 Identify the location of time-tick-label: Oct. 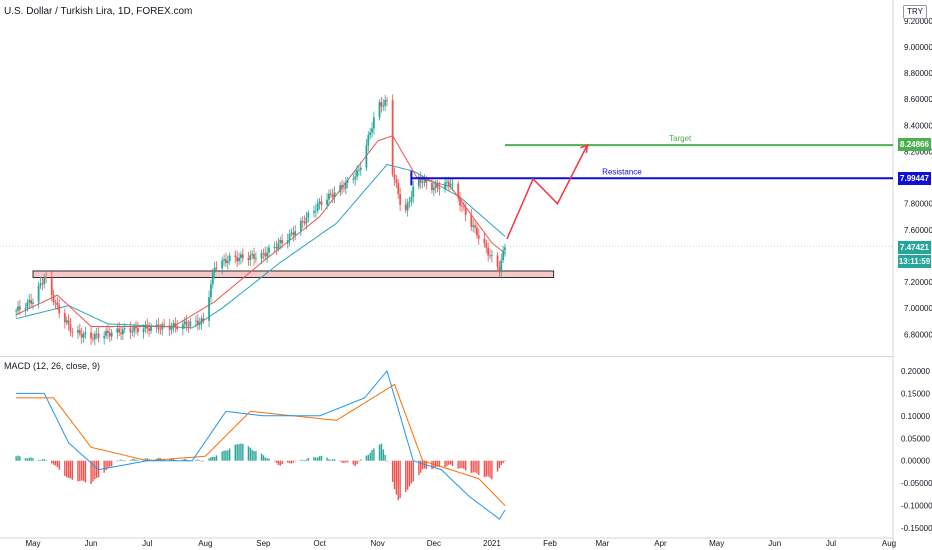
(319, 543).